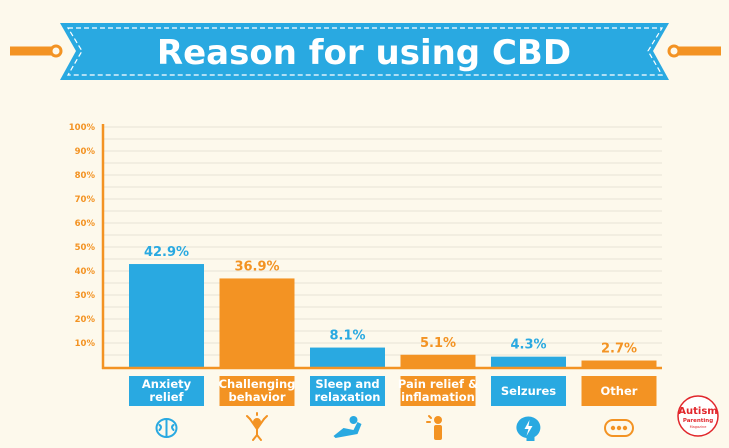 The image size is (729, 448). Describe the element at coordinates (85, 296) in the screenshot. I see `y-tick-label: 30%` at that location.